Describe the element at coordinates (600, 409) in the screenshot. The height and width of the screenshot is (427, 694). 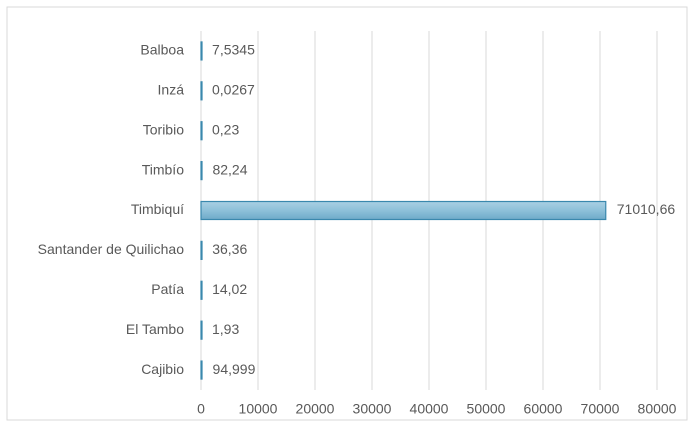
I see `x-tick-label: 70000` at that location.